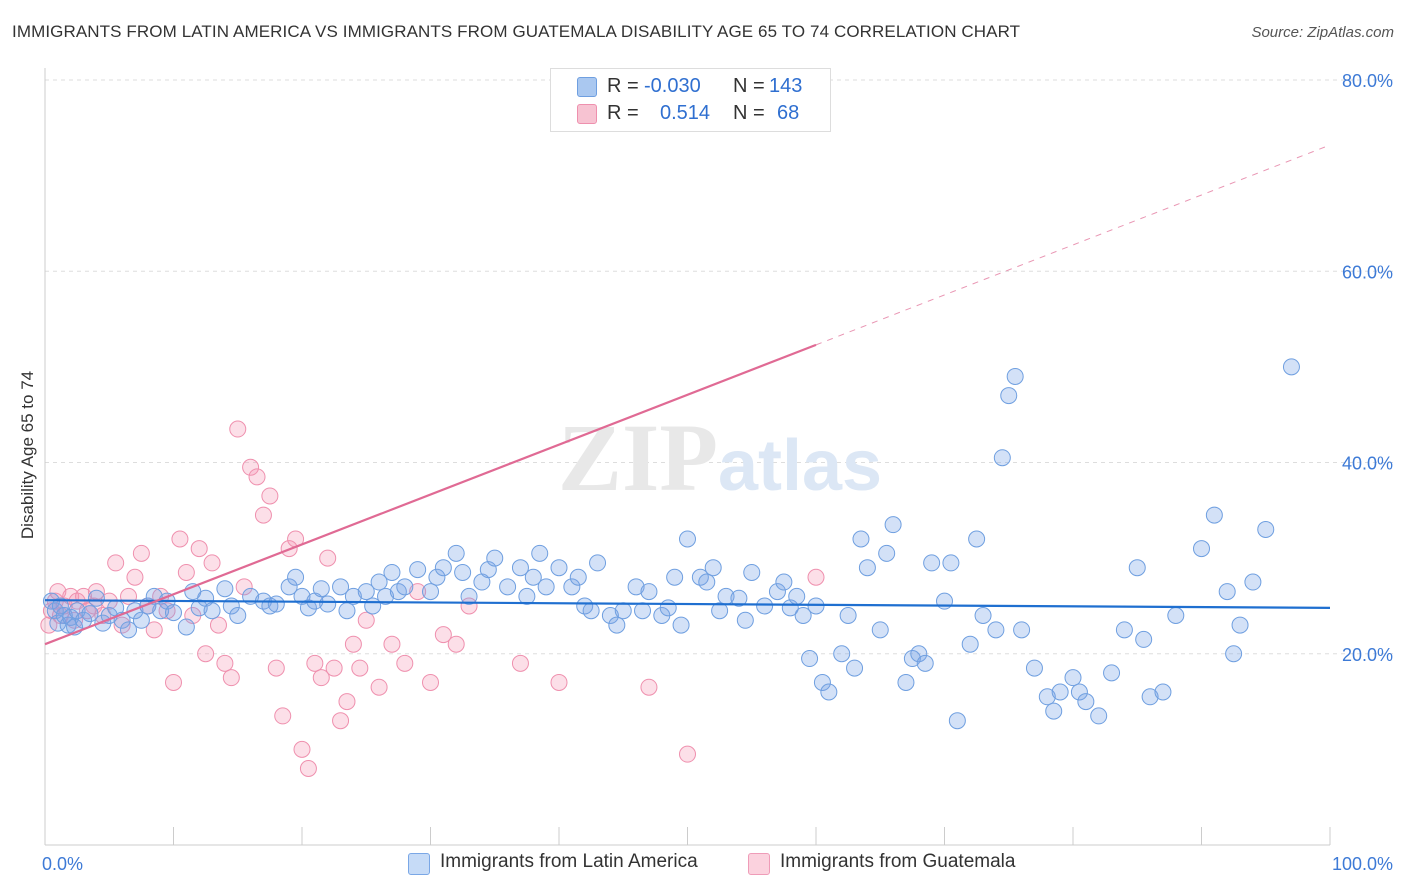 The width and height of the screenshot is (1406, 892). Describe the element at coordinates (1367, 81) in the screenshot. I see `y-tick-label: 80.0%` at that location.